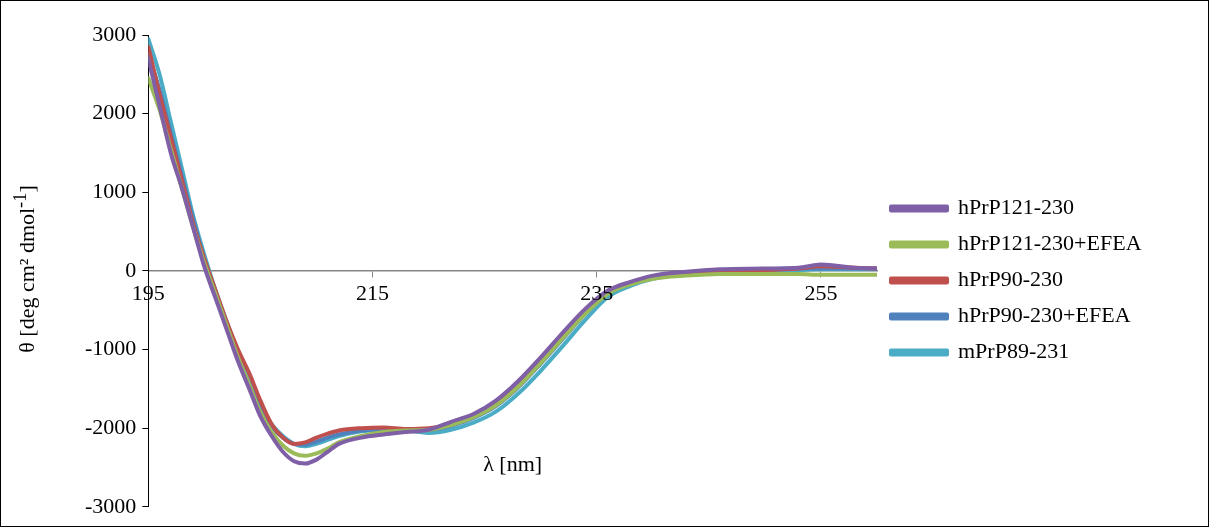 The height and width of the screenshot is (527, 1209). I want to click on x-tick-label: 255, so click(821, 292).